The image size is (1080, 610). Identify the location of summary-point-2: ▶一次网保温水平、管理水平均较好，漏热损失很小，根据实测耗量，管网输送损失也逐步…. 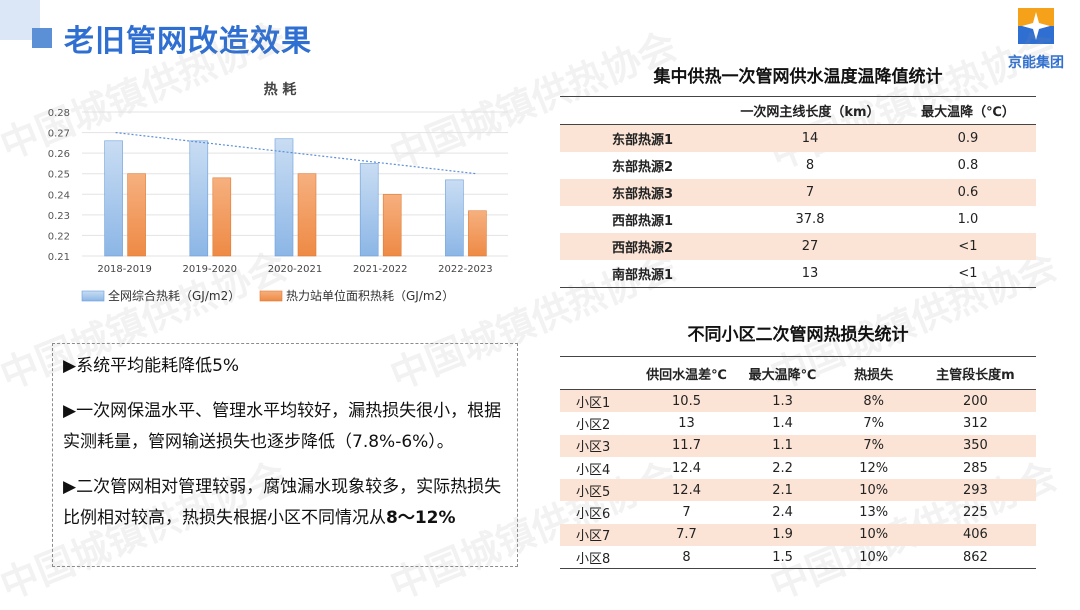
(282, 426).